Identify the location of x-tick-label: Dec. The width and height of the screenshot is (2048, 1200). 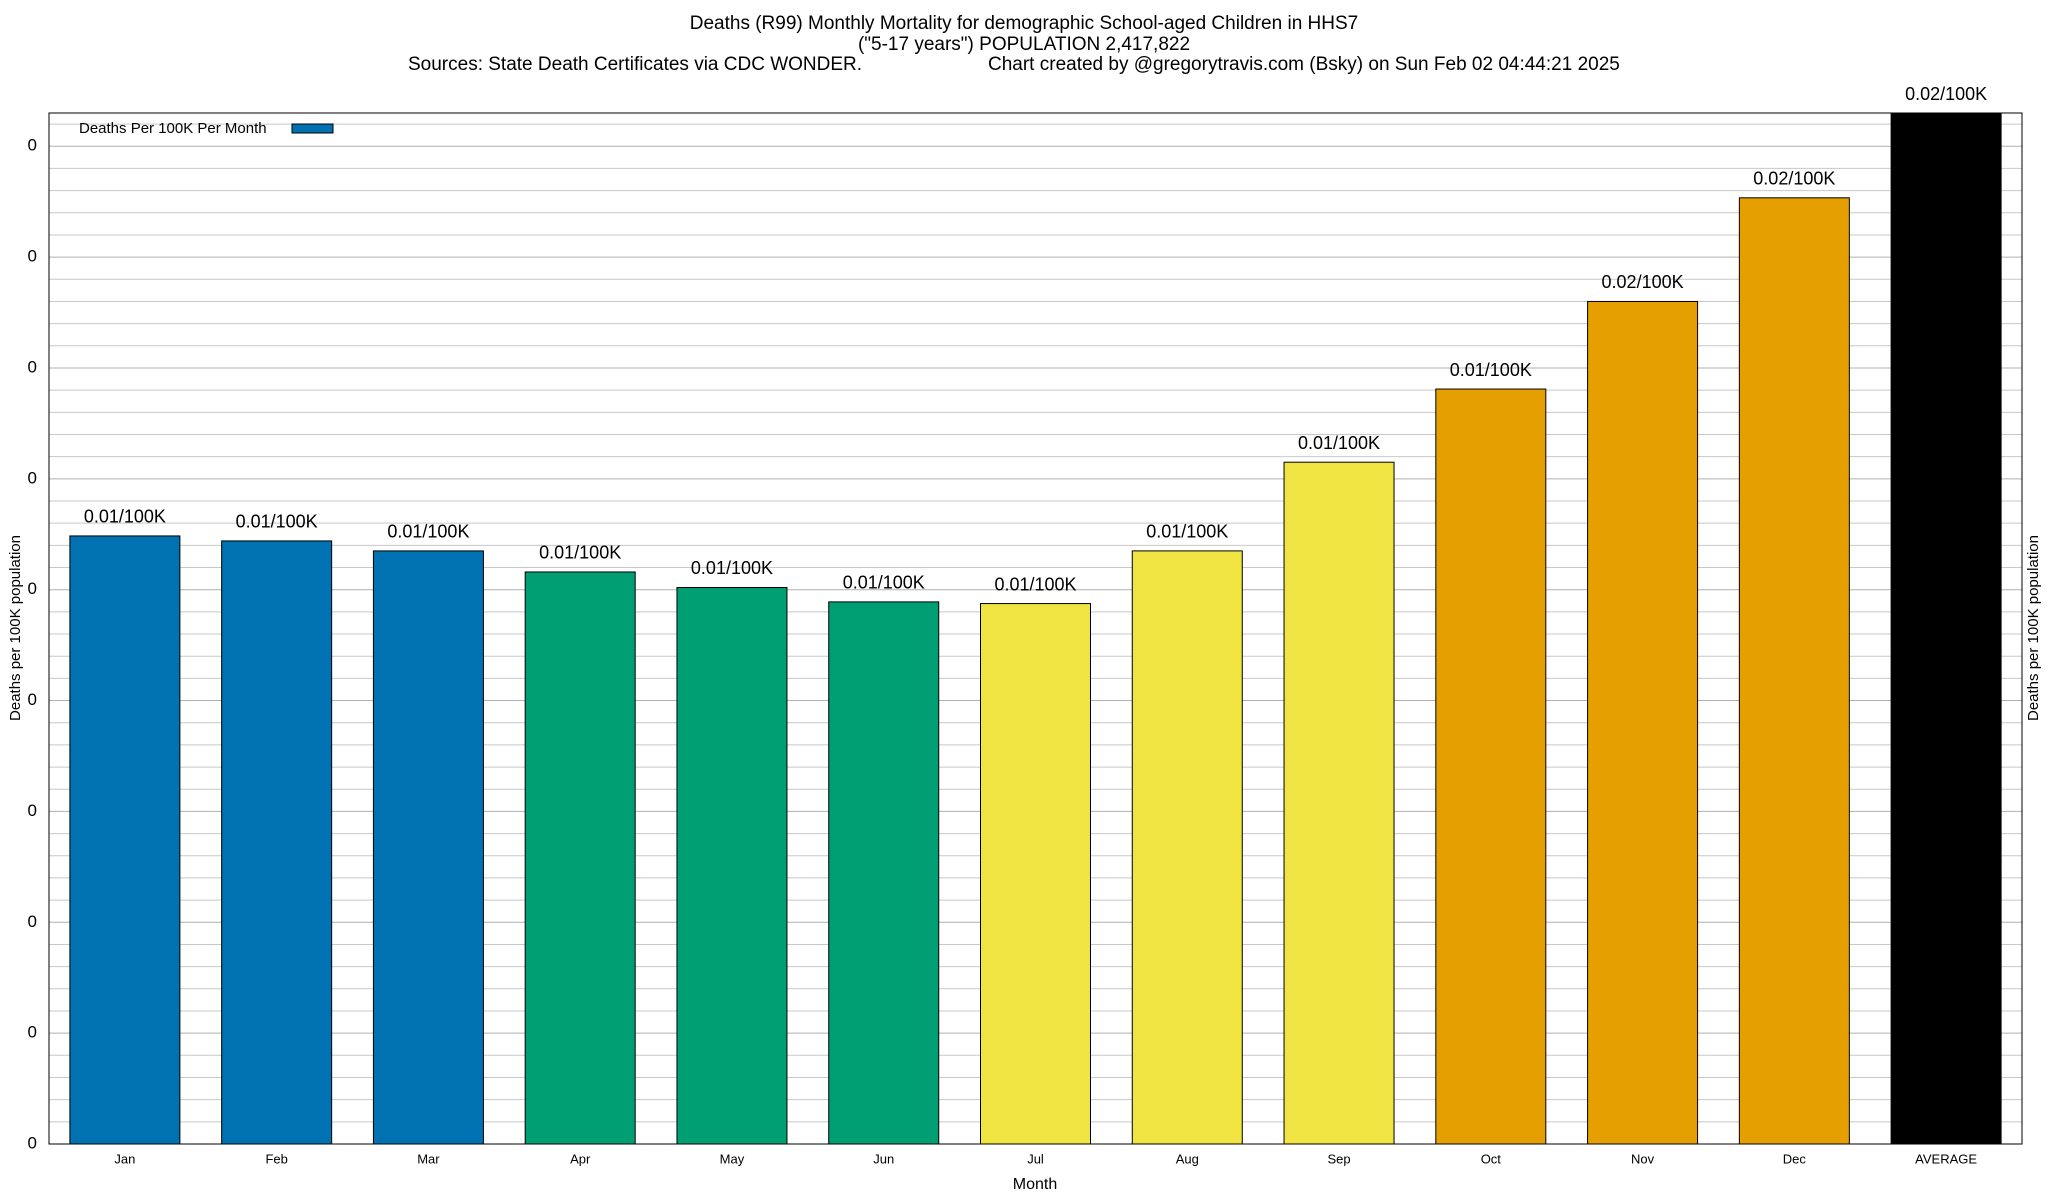
(1795, 1158).